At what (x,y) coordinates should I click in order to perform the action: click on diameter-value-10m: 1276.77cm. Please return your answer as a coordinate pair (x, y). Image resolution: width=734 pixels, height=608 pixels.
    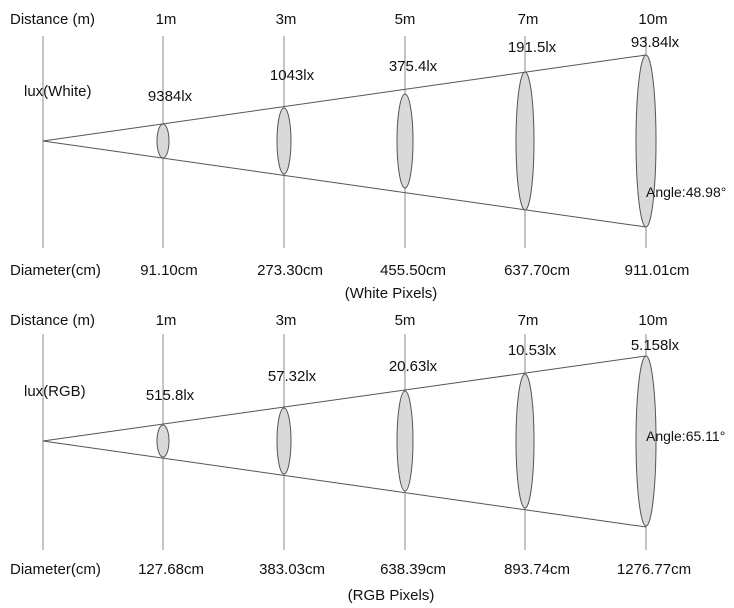
    Looking at the image, I should click on (654, 569).